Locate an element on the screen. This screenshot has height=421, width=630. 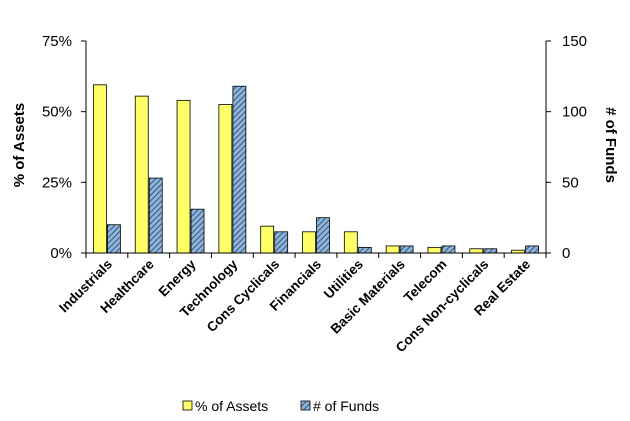
y2-axis-title: # of Funds is located at coordinates (610, 145).